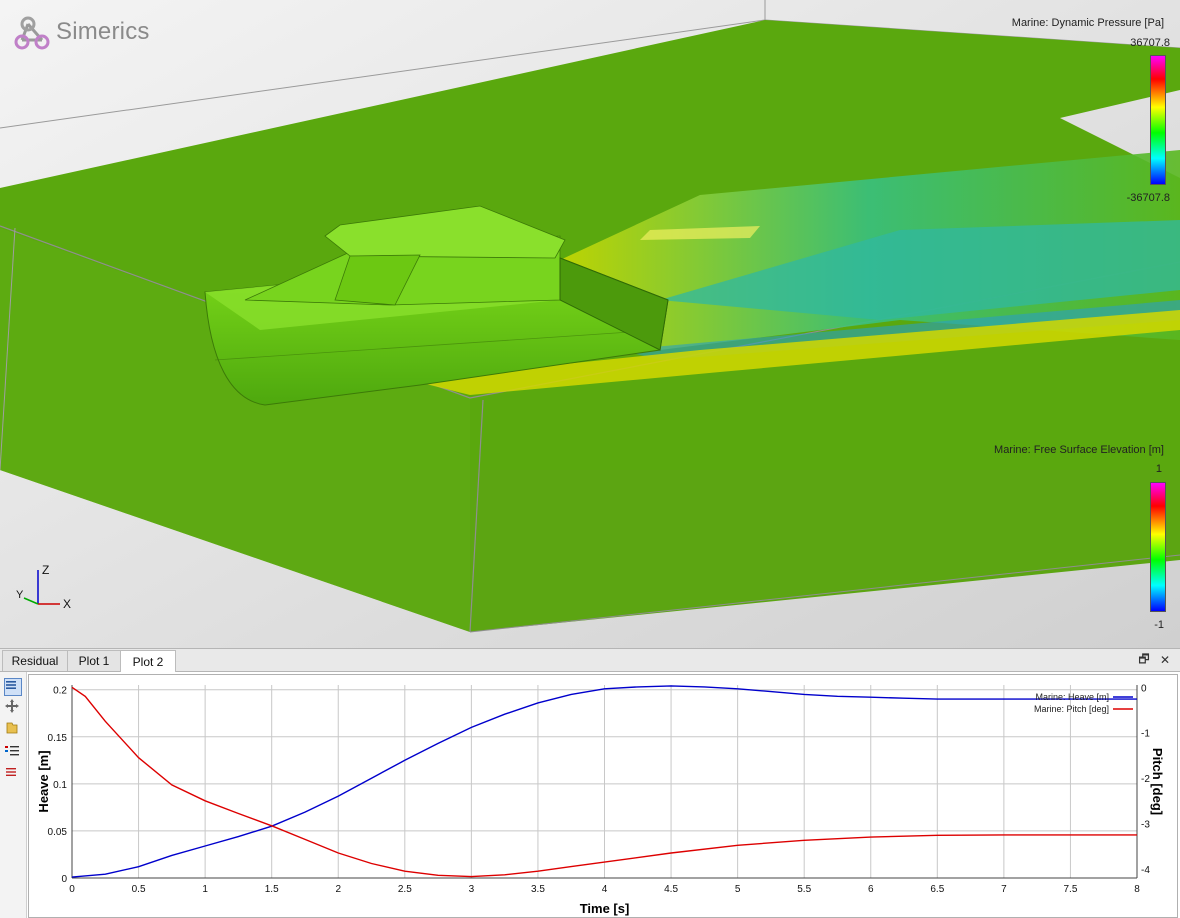  Describe the element at coordinates (1158, 547) in the screenshot. I see `free-surface-colorbar` at that location.